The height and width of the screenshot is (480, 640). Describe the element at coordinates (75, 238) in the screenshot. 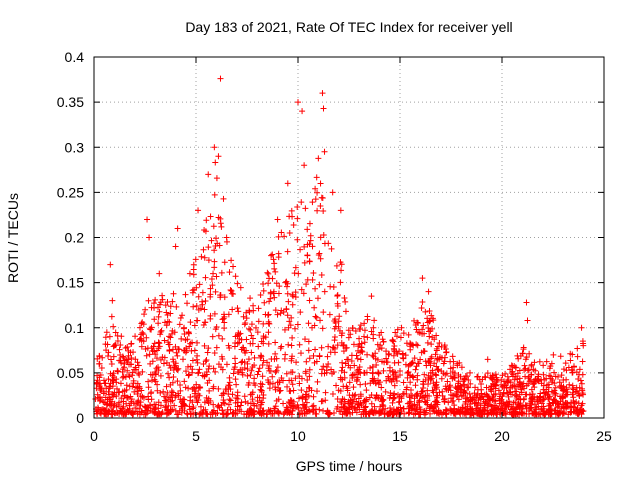

I see `y-tick-label: 0.2` at that location.